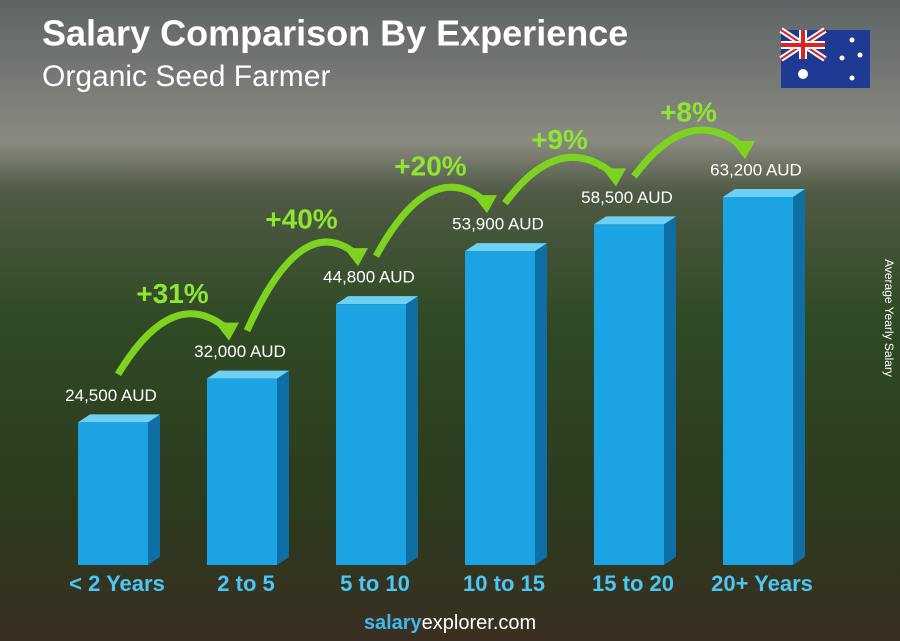  Describe the element at coordinates (504, 583) in the screenshot. I see `x-tick-label: 10 to 15` at that location.